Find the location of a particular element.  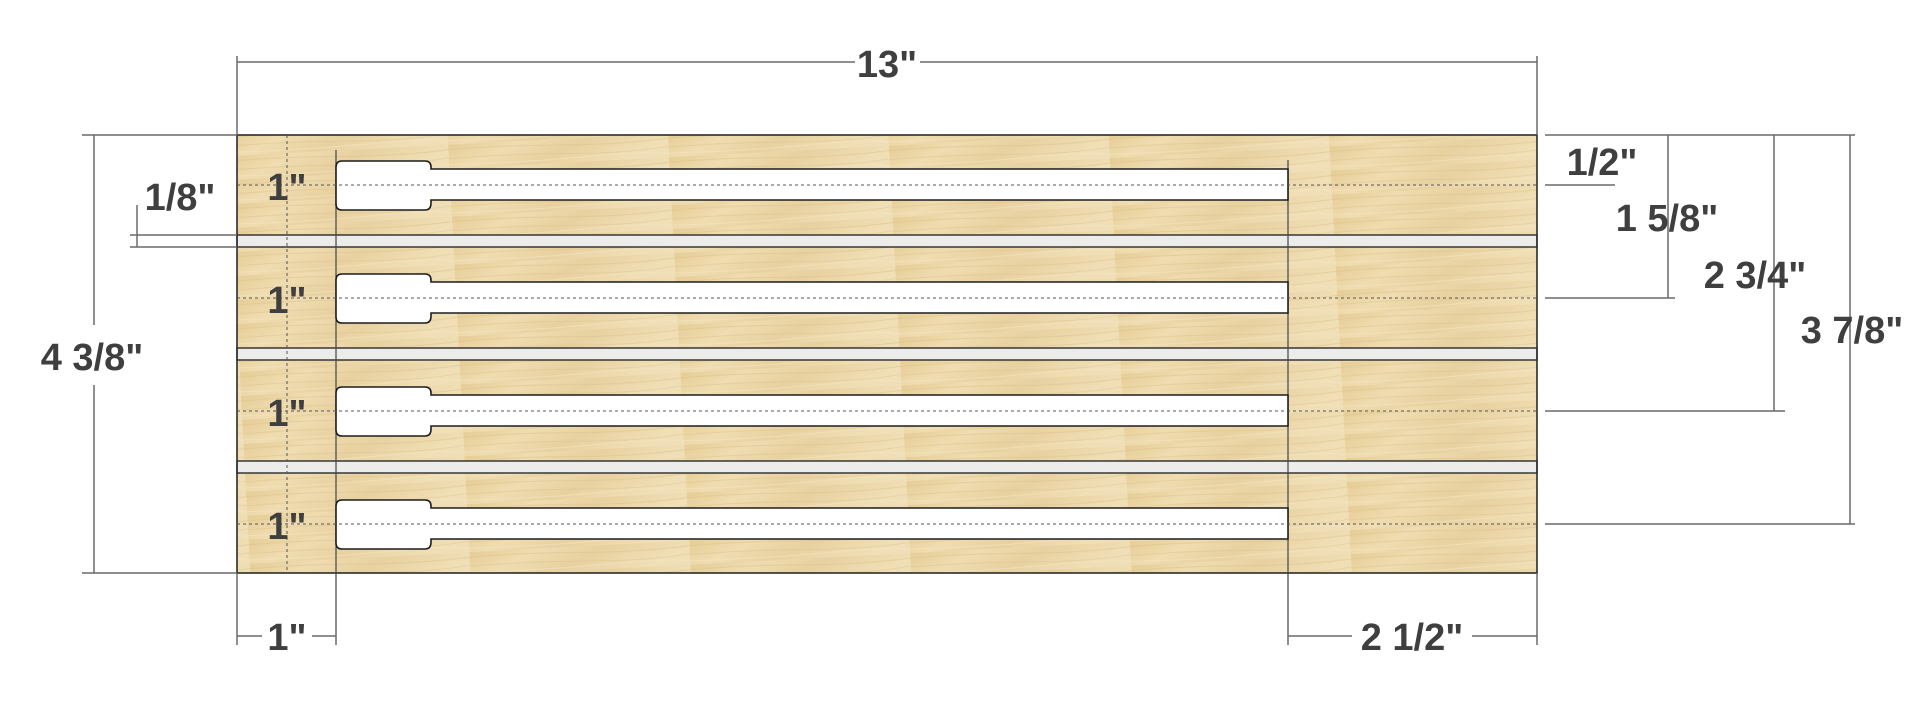

right-margin-label: 2 1/2" is located at coordinates (1412, 638).